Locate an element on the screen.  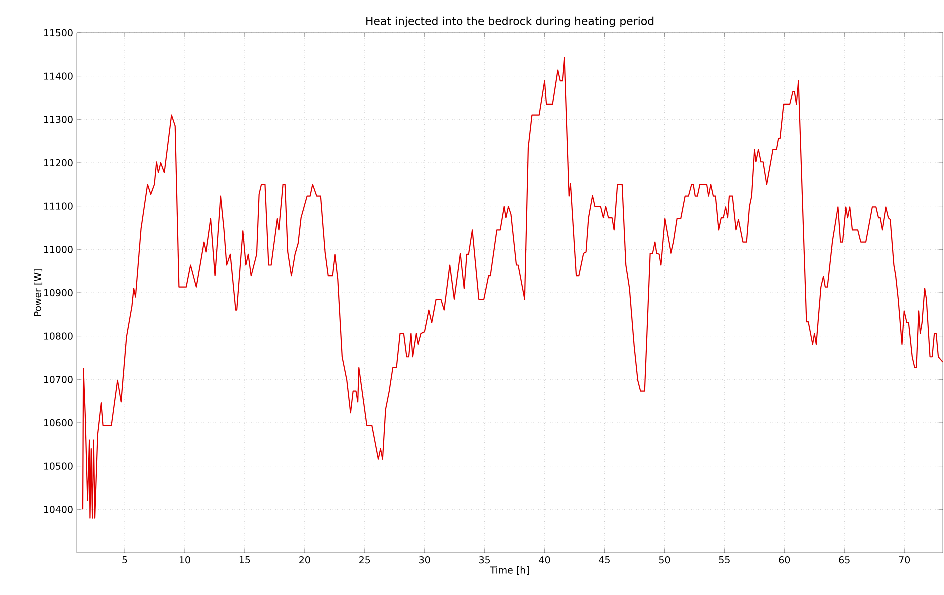
y-tick-label: 11500 is located at coordinates (58, 33).